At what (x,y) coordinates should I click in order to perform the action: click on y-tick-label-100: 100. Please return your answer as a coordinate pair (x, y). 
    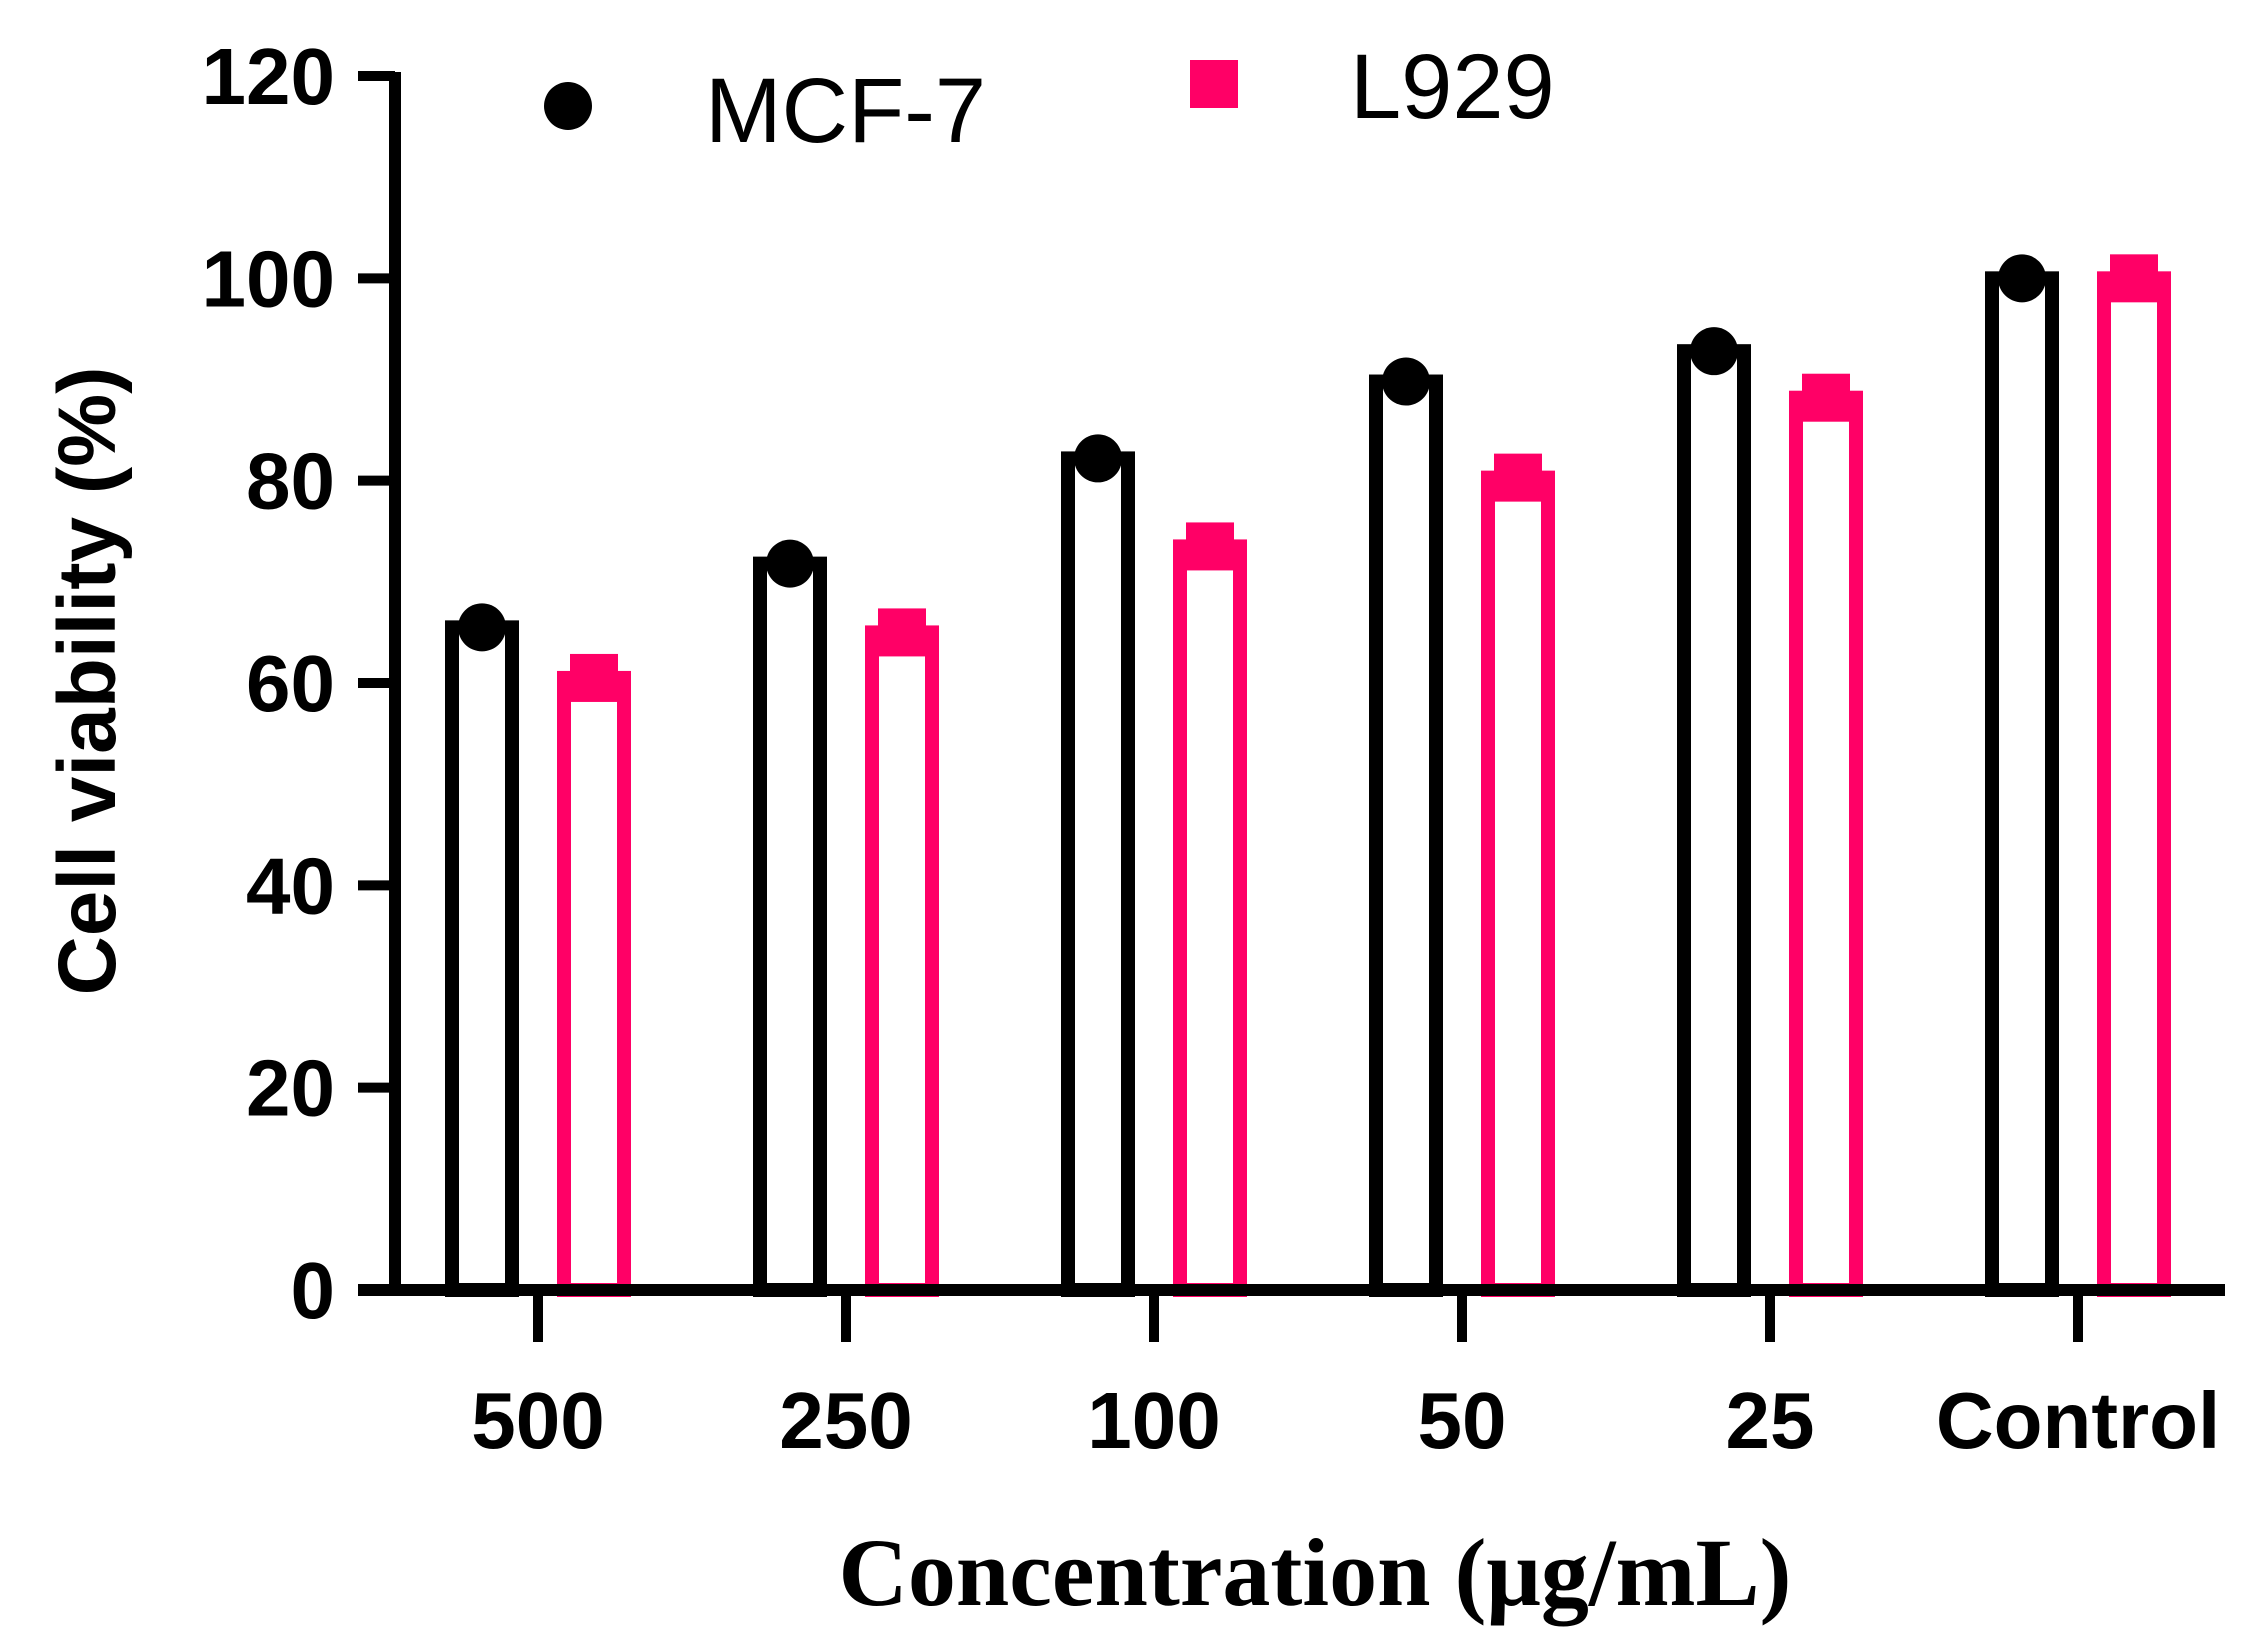
    Looking at the image, I should click on (268, 278).